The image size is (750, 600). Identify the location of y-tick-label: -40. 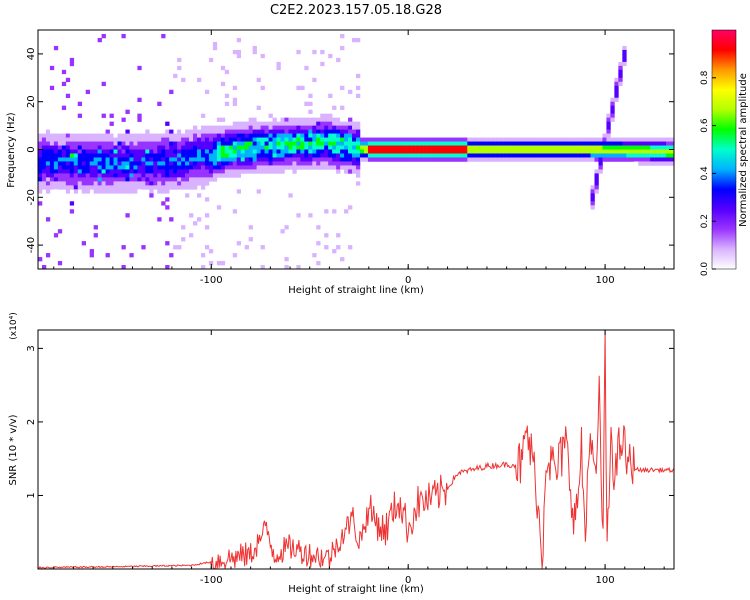
(31, 245).